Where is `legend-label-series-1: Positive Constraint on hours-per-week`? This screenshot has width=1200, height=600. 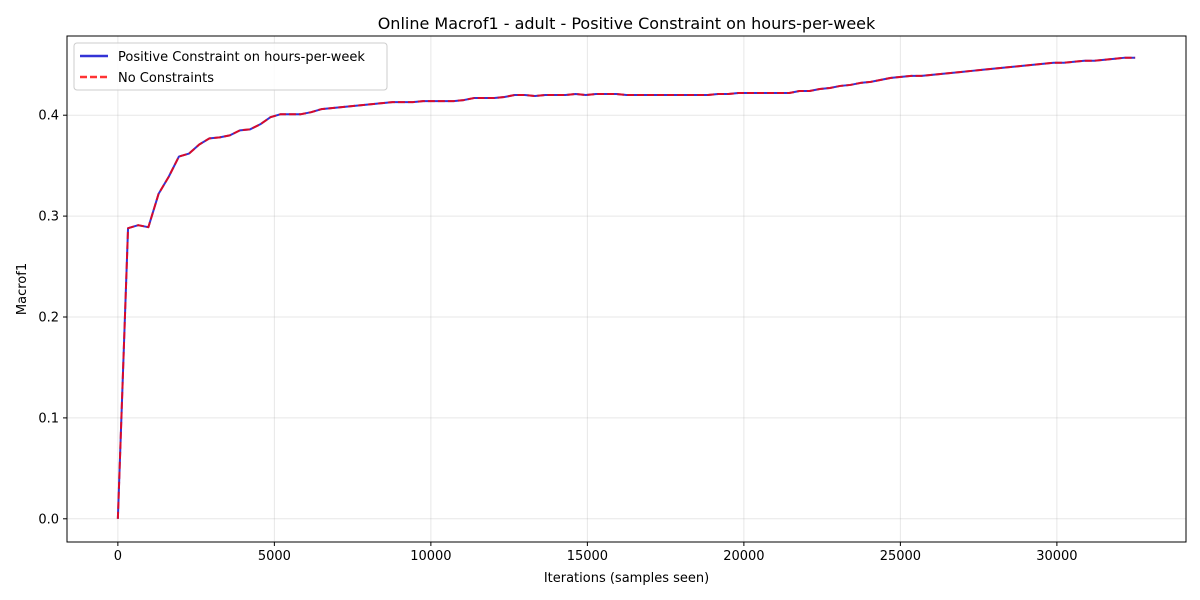 legend-label-series-1: Positive Constraint on hours-per-week is located at coordinates (241, 57).